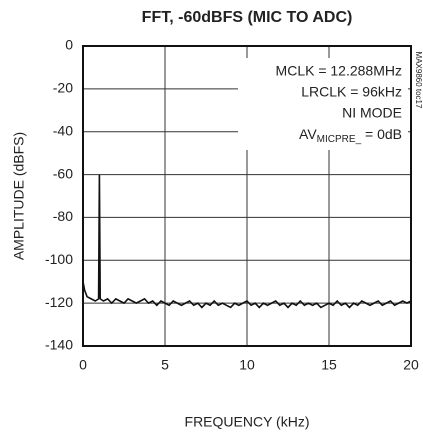  I want to click on annotation-background, so click(323, 104).